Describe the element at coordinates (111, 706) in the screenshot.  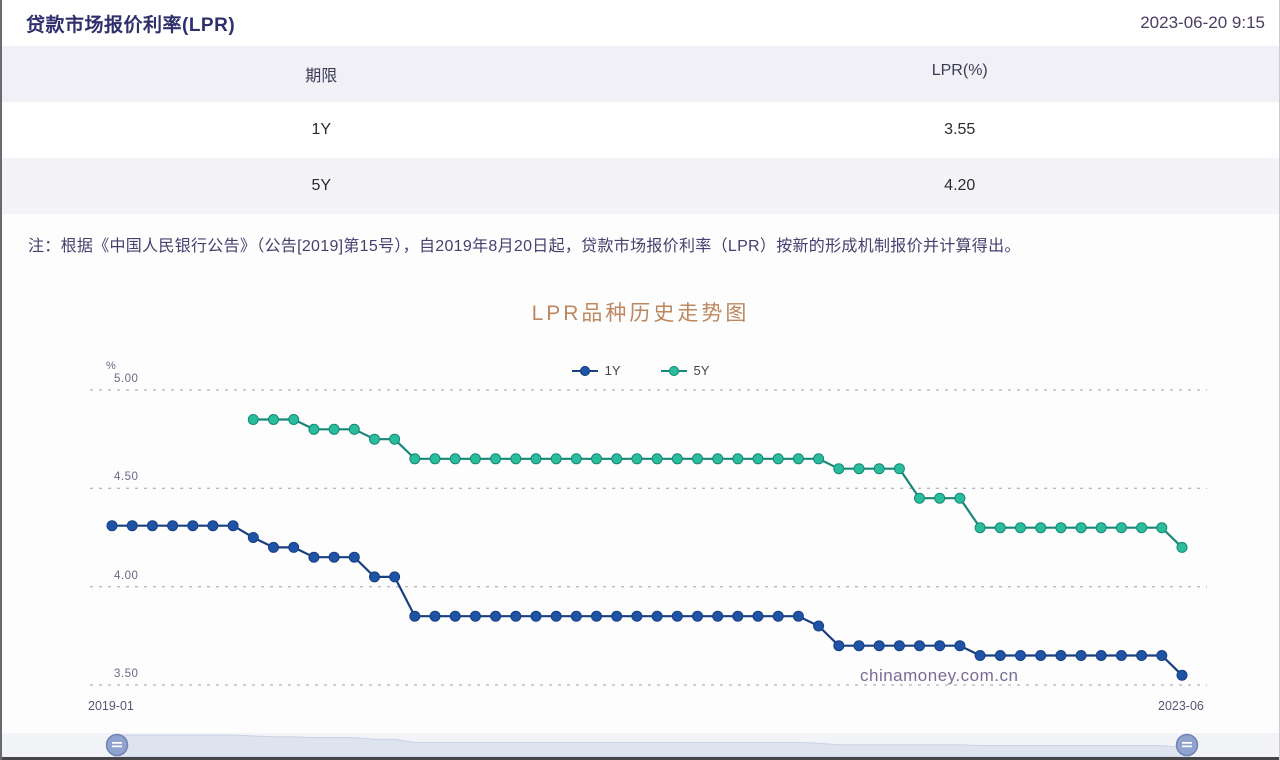
I see `x-tick-first: 2019-01` at that location.